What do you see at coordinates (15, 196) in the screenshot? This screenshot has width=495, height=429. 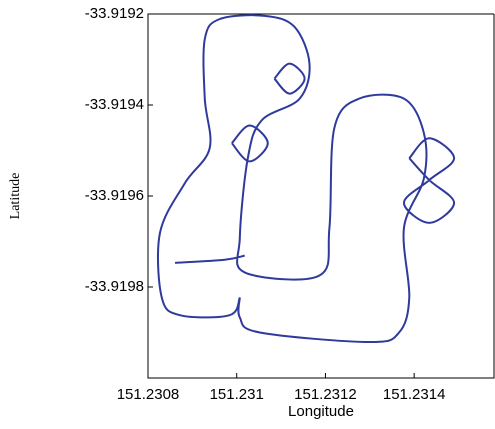 I see `y-axis-label: Latitude` at bounding box center [15, 196].